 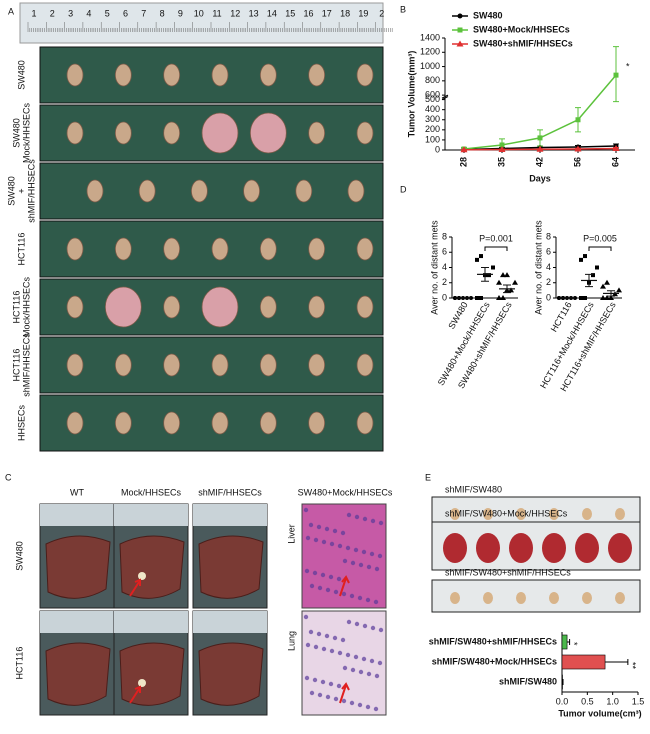 What do you see at coordinates (77, 622) in the screenshot?
I see `ruler-strip` at bounding box center [77, 622].